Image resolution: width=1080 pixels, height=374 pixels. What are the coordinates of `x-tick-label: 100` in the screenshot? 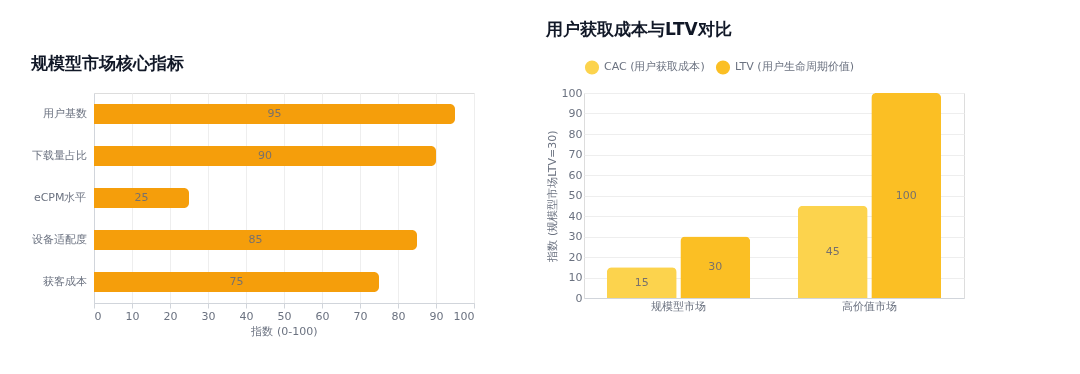 It's located at (464, 316).